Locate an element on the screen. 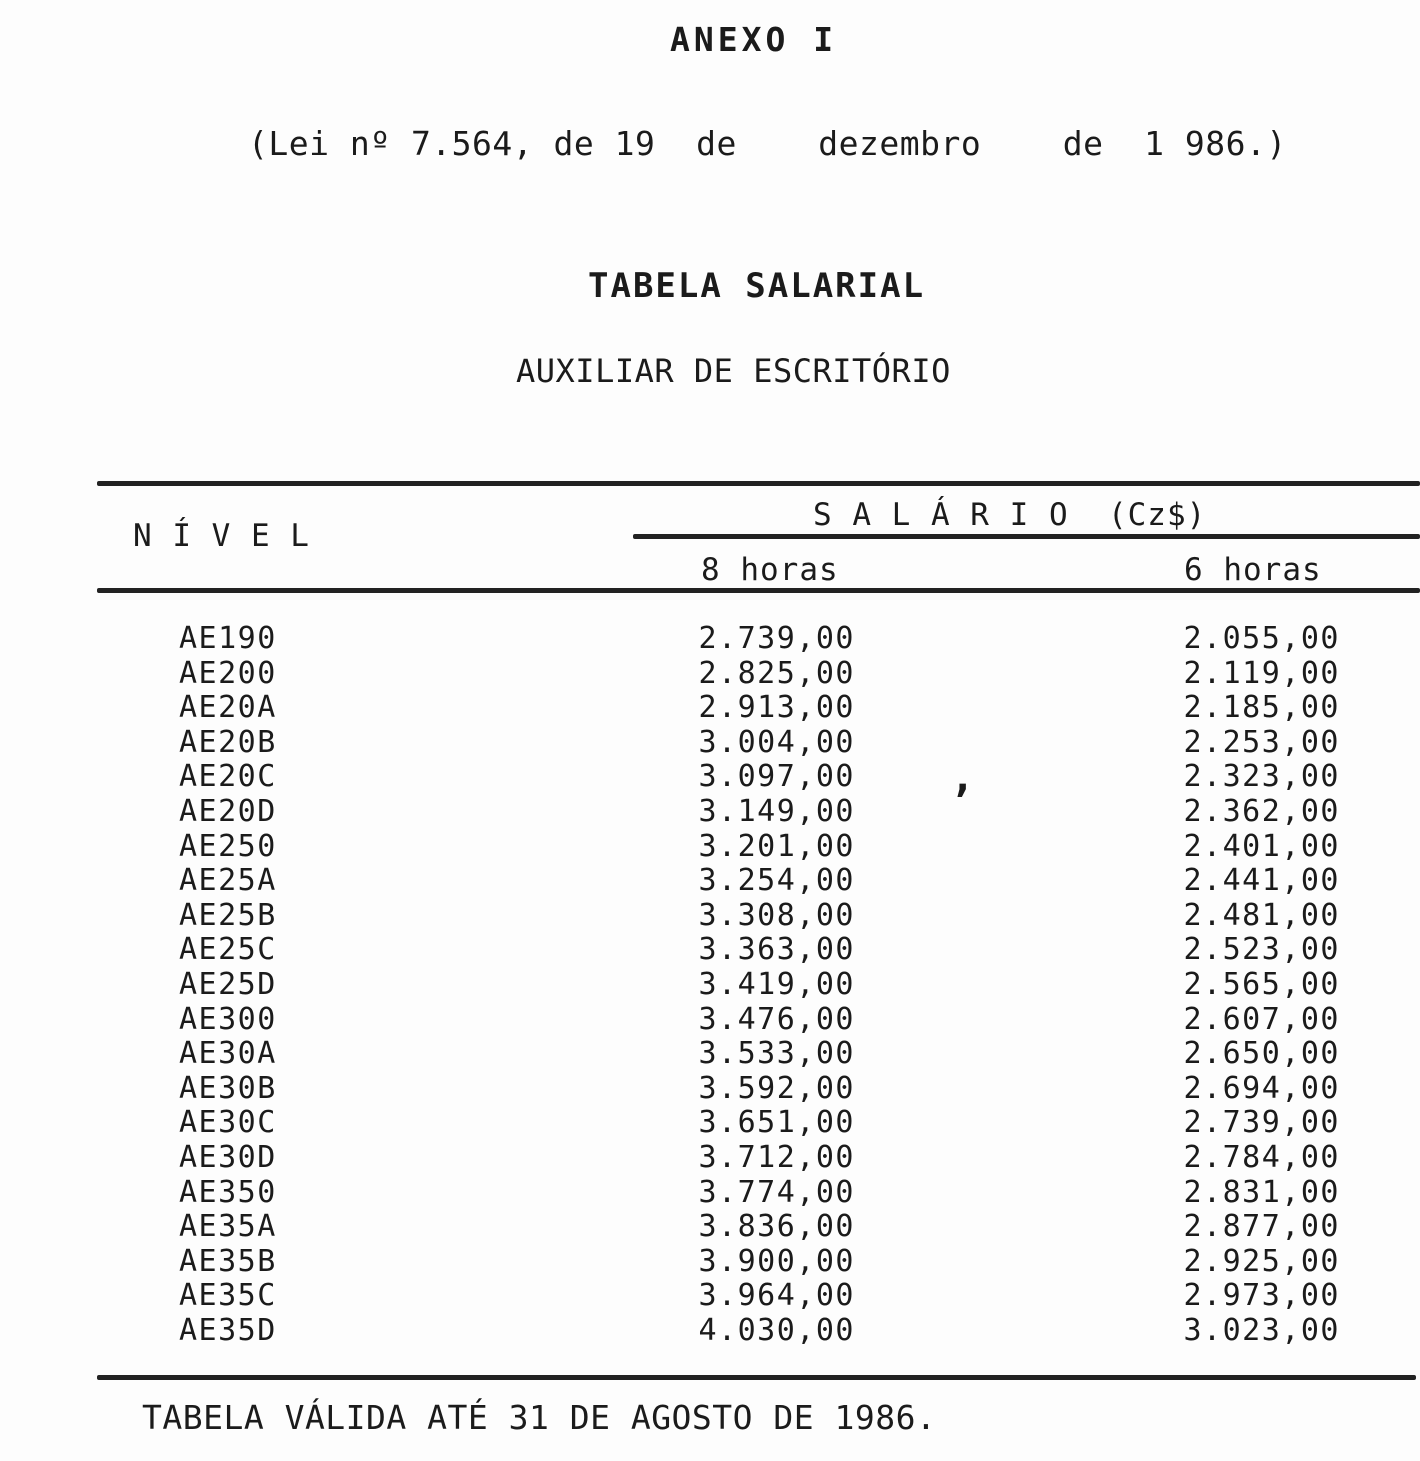 The width and height of the screenshot is (1420, 1461). column-group-header-salario: S A L Á R I O (Cz$) is located at coordinates (1010, 515).